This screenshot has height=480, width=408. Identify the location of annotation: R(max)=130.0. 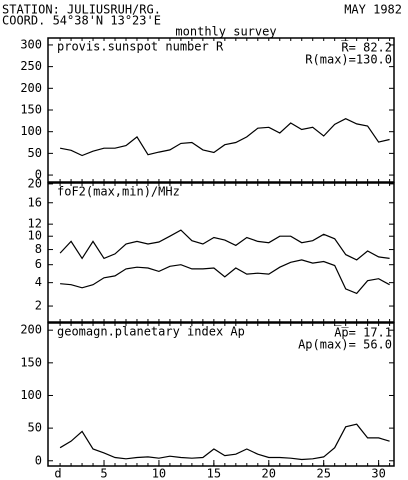
(348, 60).